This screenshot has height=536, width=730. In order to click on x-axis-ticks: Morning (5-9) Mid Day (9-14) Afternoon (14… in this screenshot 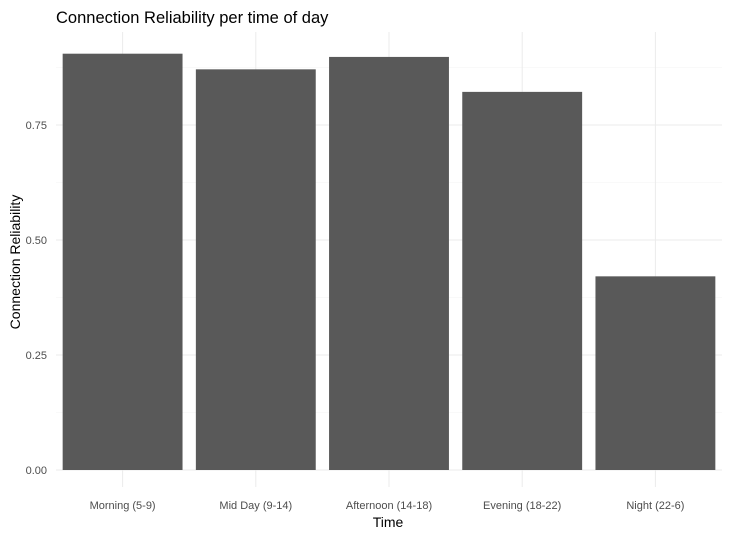, I will do `click(387, 506)`.